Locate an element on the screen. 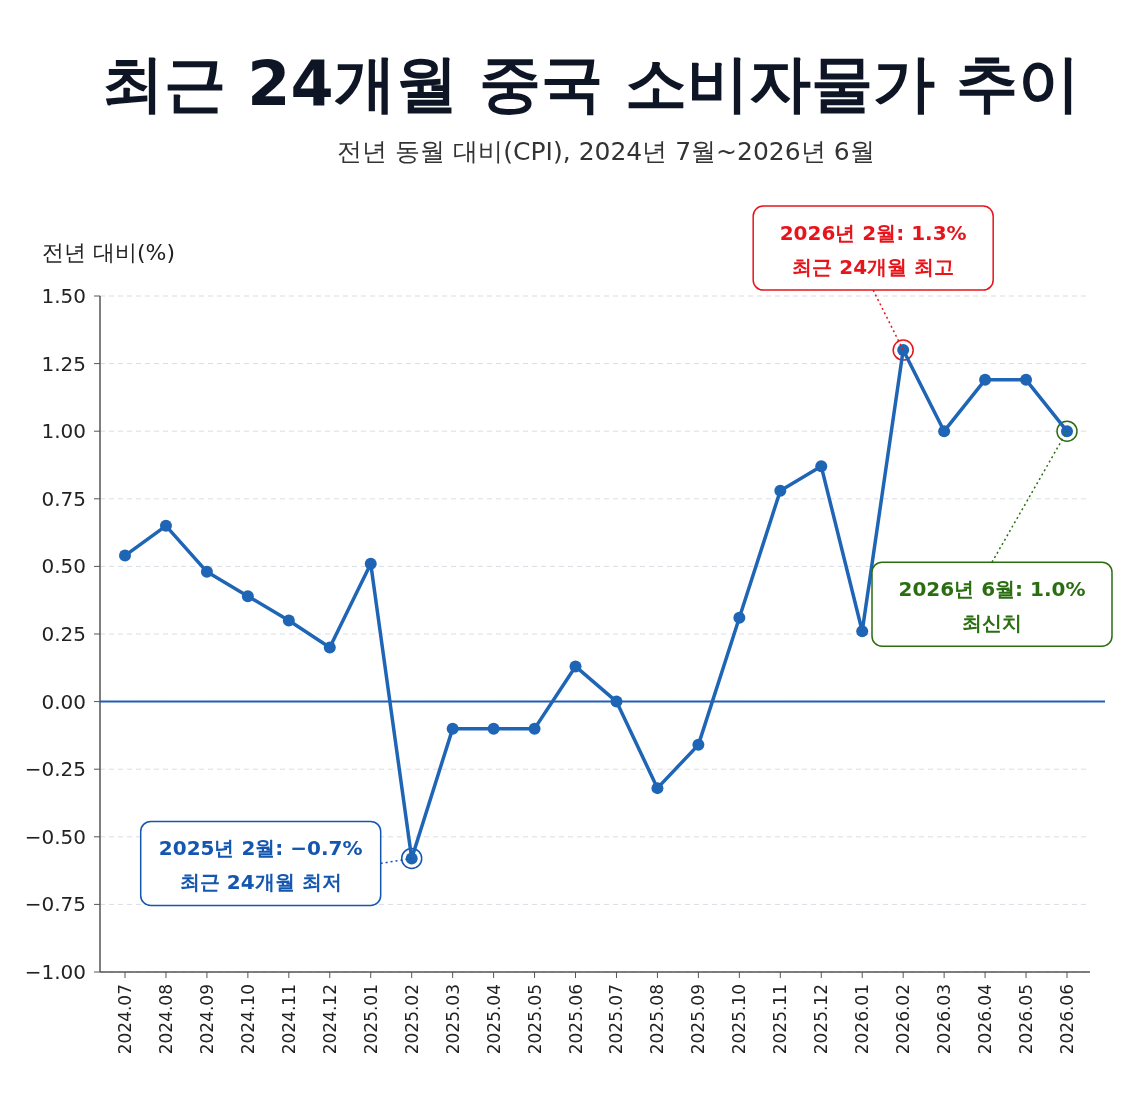 The image size is (1122, 1095). annotation: 2026년 2월: 1.3% 최근 24개월 최고 is located at coordinates (873, 250).